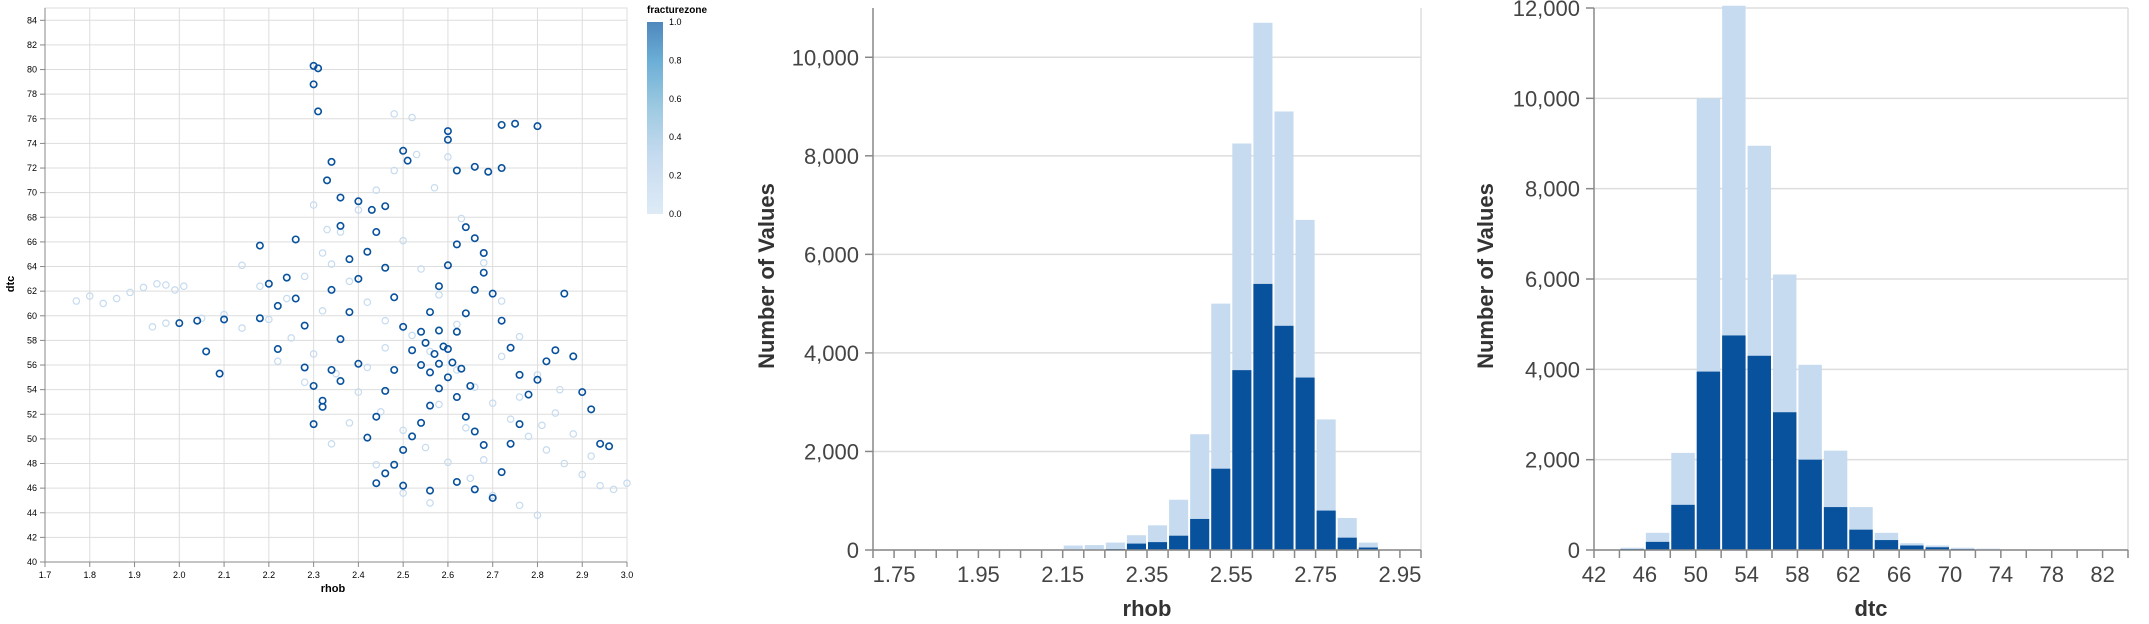 This screenshot has height=624, width=2149. I want to click on legend-tick-label: 0.4, so click(675, 137).